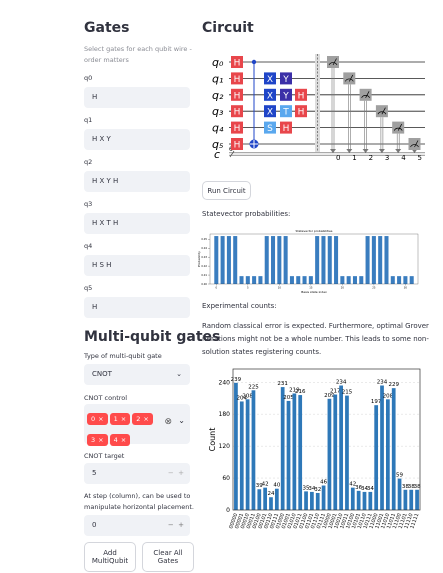  What do you see at coordinates (94, 525) in the screenshot?
I see `input-value: 0` at bounding box center [94, 525].